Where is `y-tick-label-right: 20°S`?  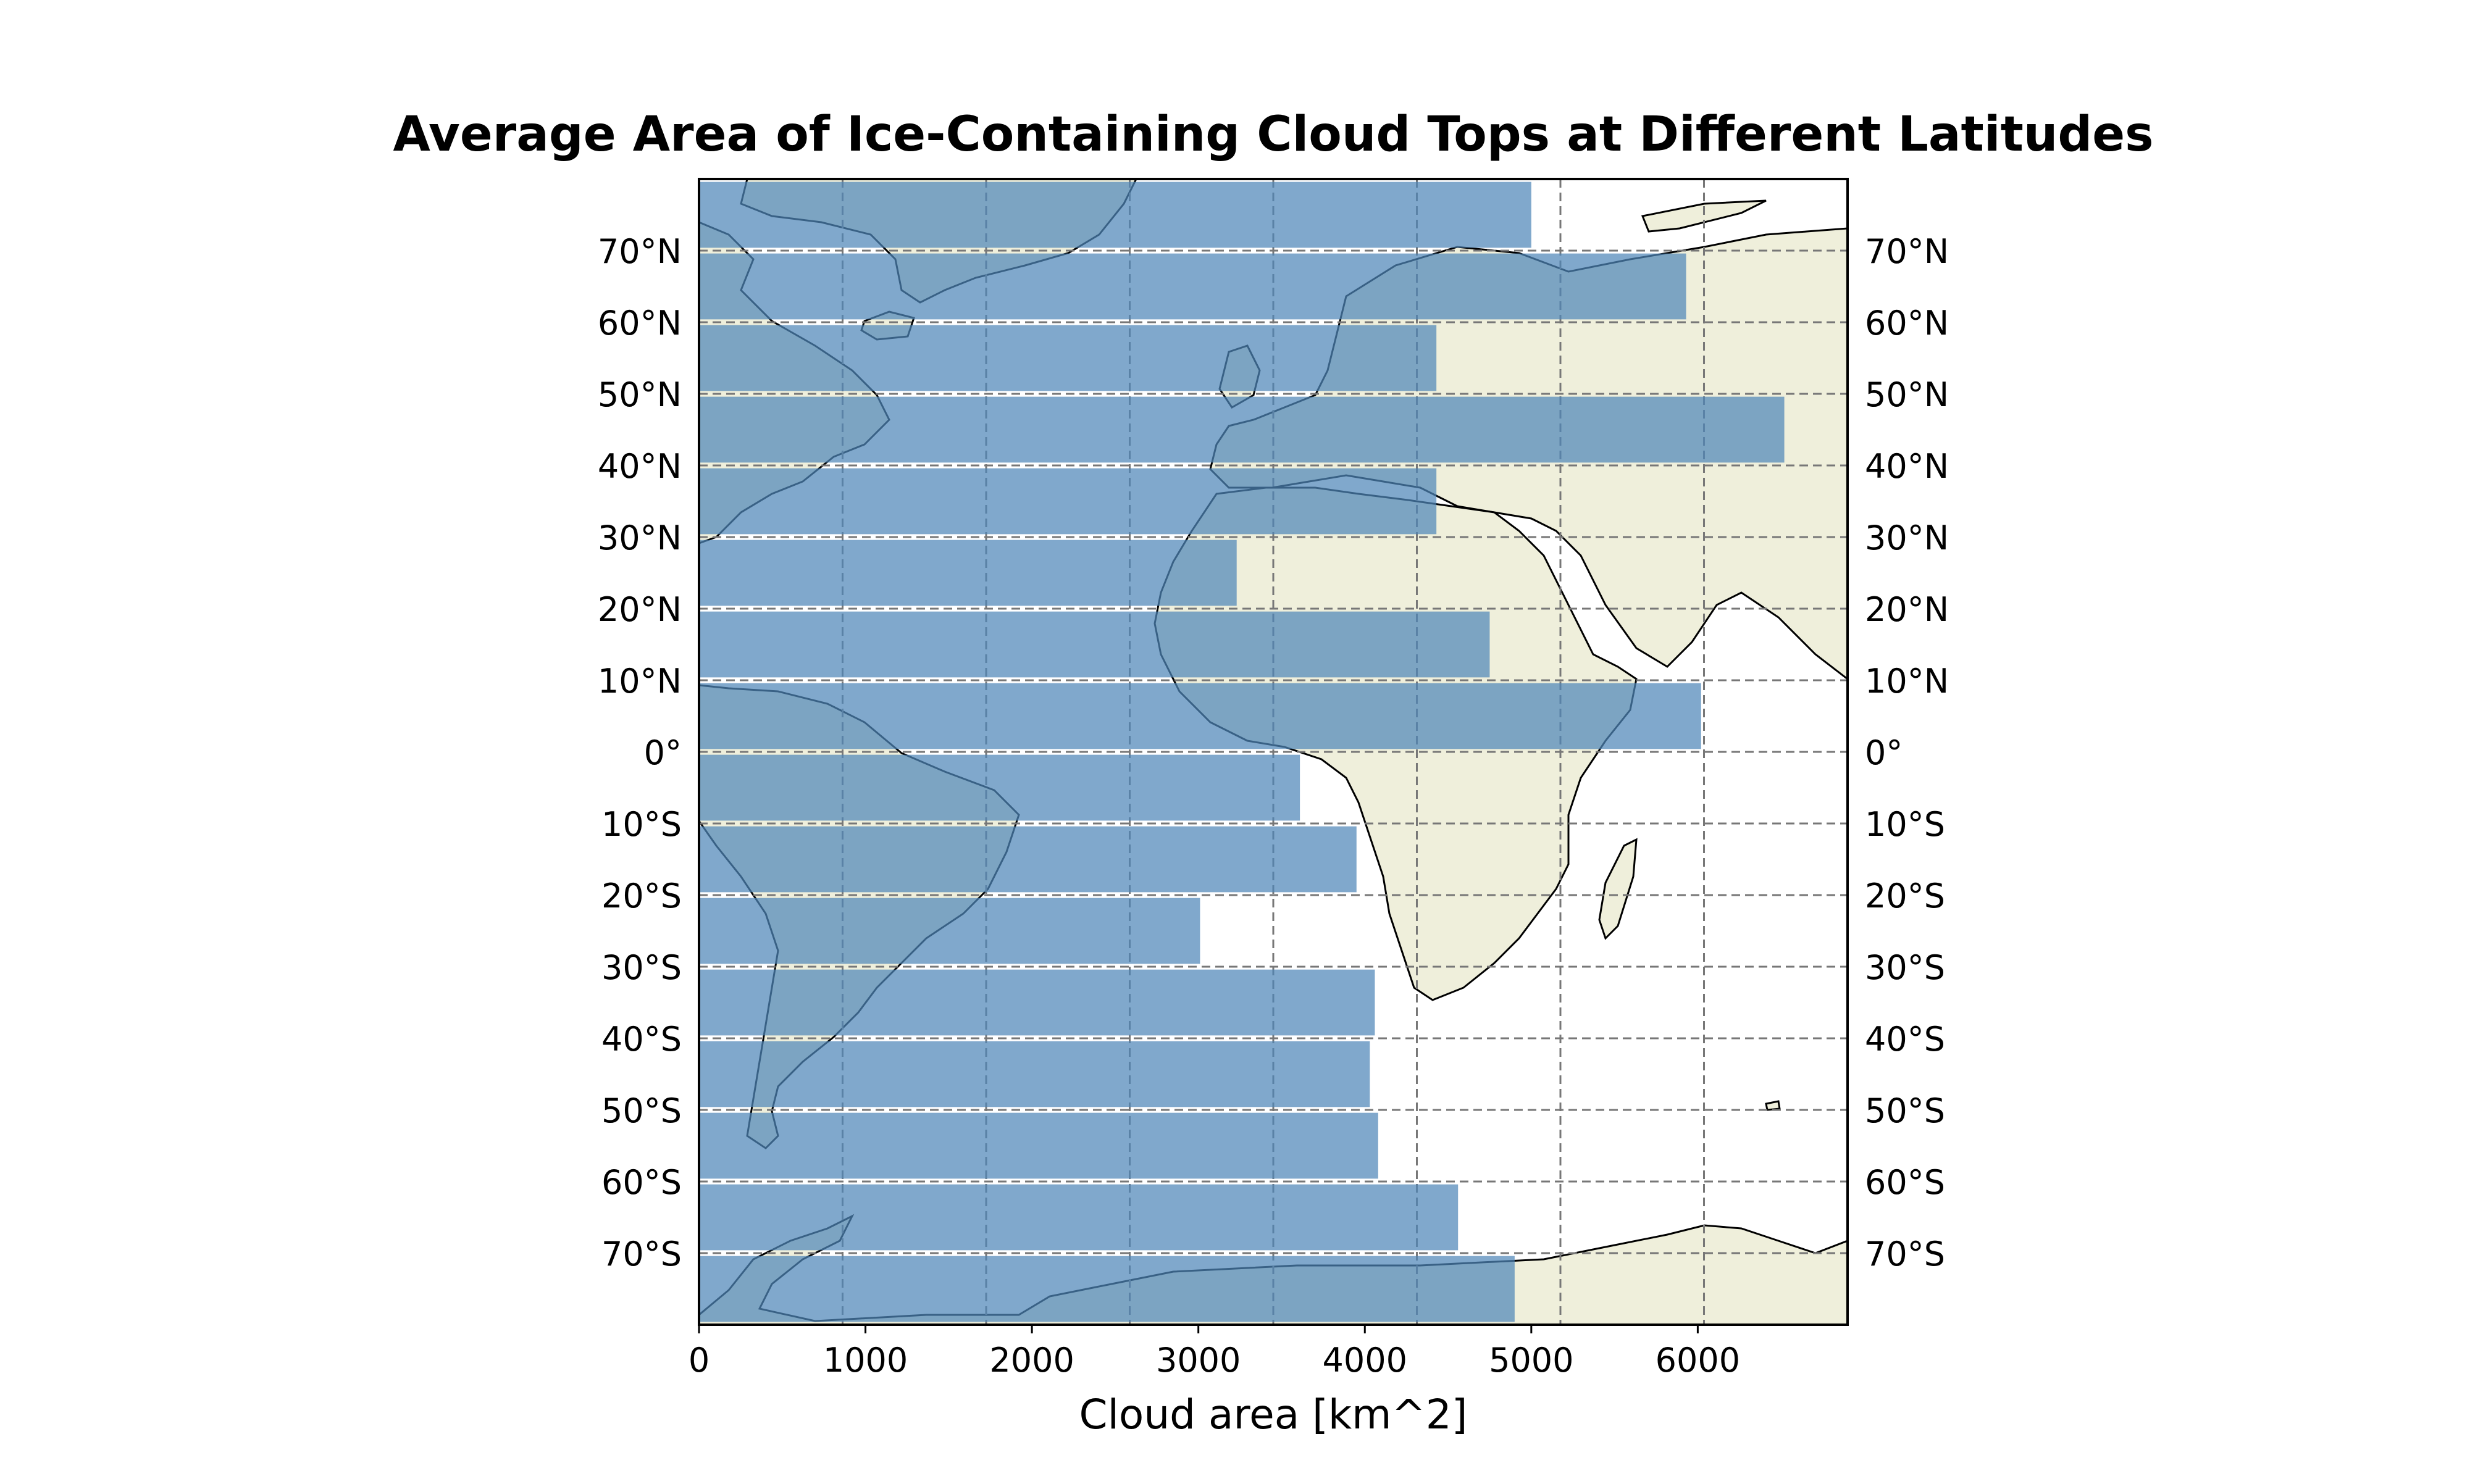
y-tick-label-right: 20°S is located at coordinates (1905, 896).